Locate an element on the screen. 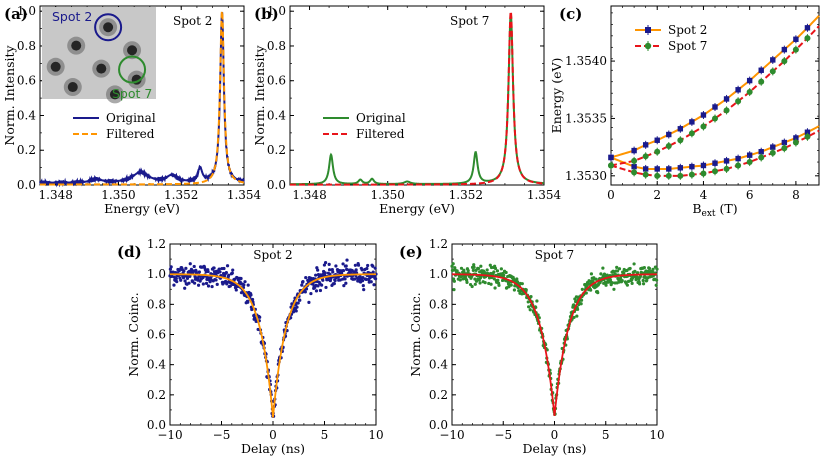  spot-annotation: Spot 2 is located at coordinates (192, 21).